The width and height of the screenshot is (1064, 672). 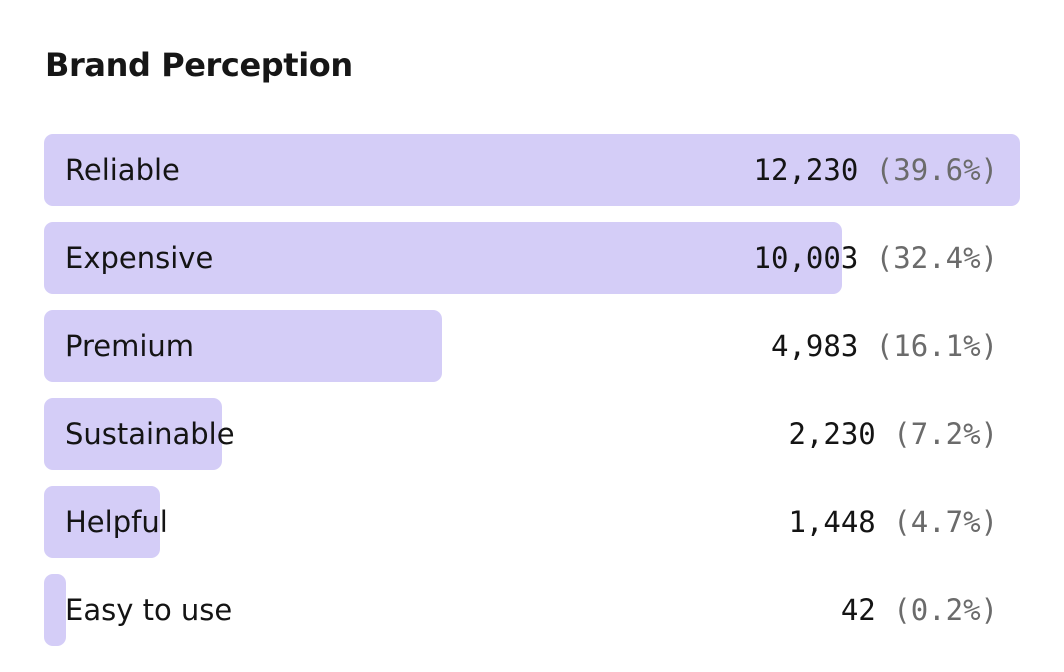 What do you see at coordinates (532, 522) in the screenshot?
I see `bar-row: Helpful 1,448 (4.7%)` at bounding box center [532, 522].